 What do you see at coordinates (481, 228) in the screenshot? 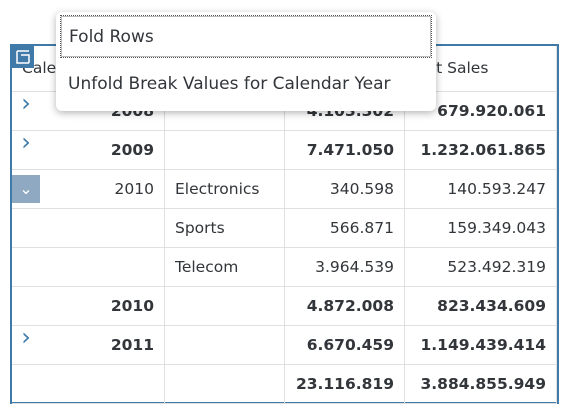
I see `table-cell: 159.349.043` at bounding box center [481, 228].